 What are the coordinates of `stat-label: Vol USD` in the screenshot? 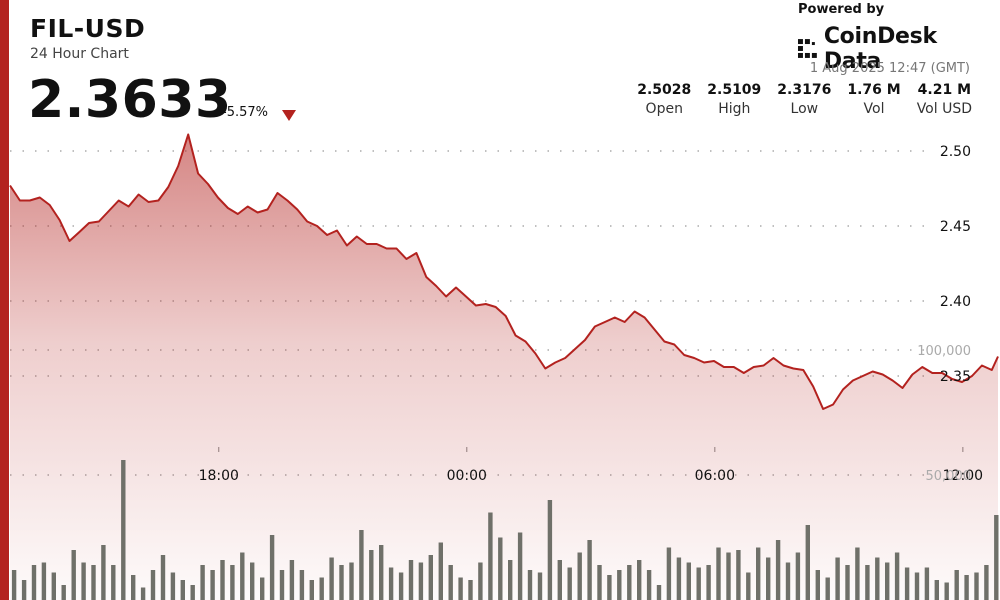 It's located at (944, 109).